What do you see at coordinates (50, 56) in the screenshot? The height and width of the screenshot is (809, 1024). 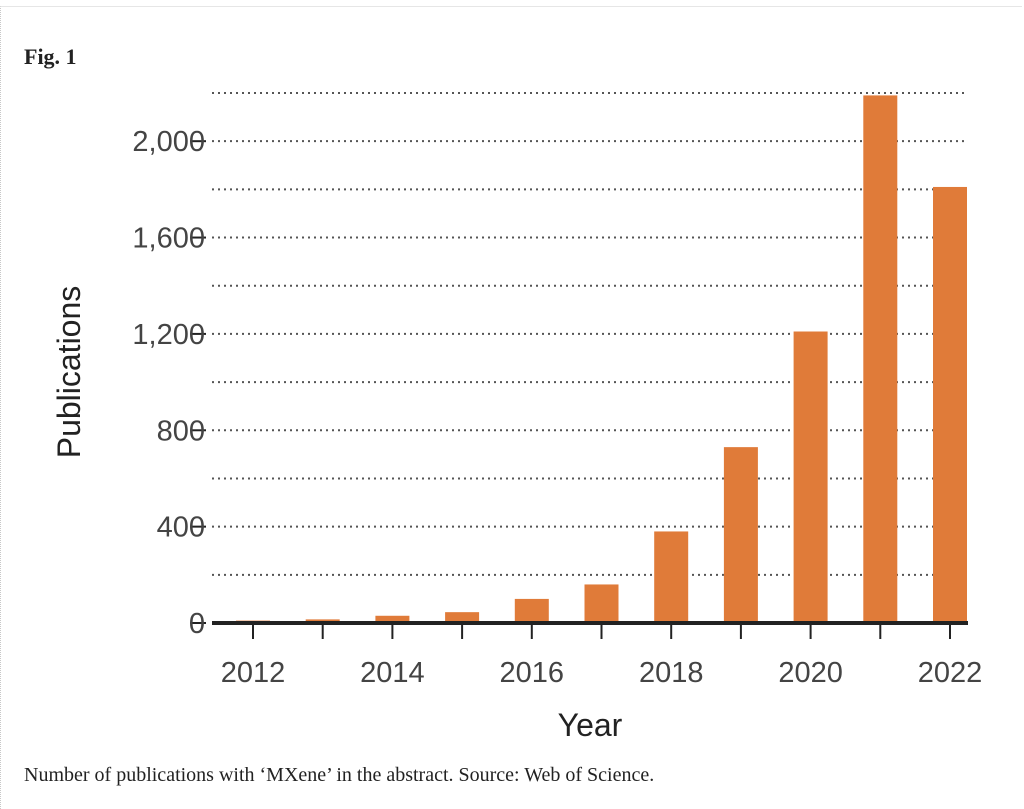 I see `figure-label: Fig. 1` at bounding box center [50, 56].